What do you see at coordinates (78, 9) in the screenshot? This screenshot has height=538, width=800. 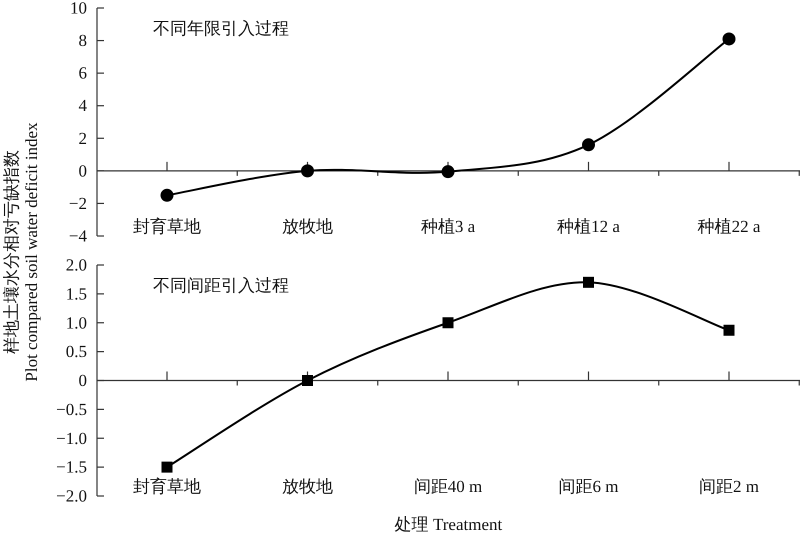 I see `y-tick-label: 10` at bounding box center [78, 9].